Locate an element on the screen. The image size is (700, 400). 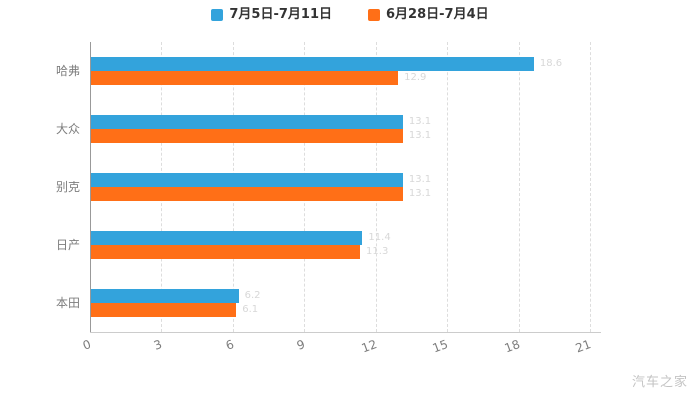
x-axis-tick-label: 21 is located at coordinates (583, 346).